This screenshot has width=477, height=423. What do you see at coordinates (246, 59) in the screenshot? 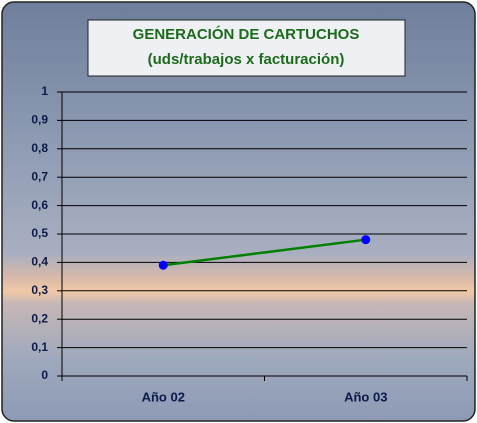
I see `chart-subtitle: (uds/trabajos x facturación)` at bounding box center [246, 59].